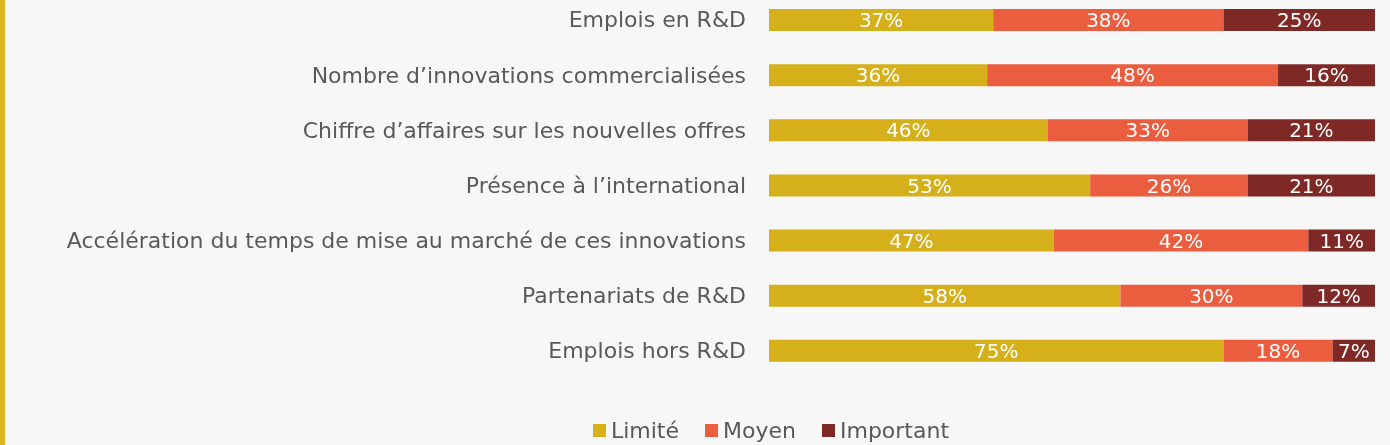 This screenshot has height=445, width=1390. I want to click on data-label: 36%, so click(878, 75).